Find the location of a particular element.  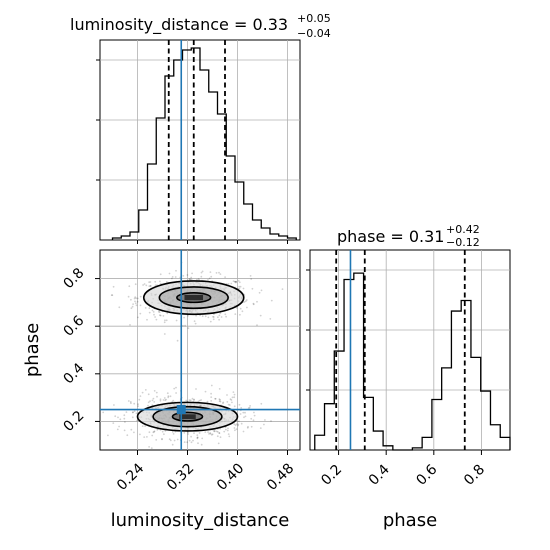

phase-title: phase = 0.31 is located at coordinates (390, 236).